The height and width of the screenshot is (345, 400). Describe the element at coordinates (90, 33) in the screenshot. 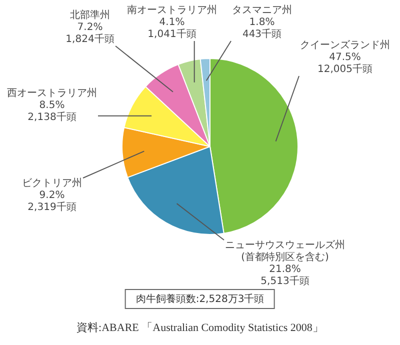

I see `data-label: 7.2% 1,824千頭` at that location.